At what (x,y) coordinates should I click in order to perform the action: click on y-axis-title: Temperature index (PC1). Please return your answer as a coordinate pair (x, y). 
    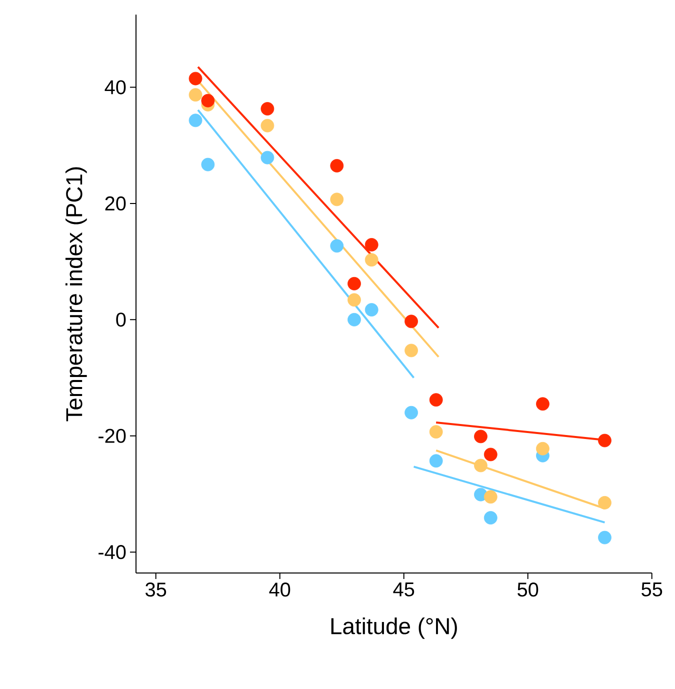
    Looking at the image, I should click on (76, 294).